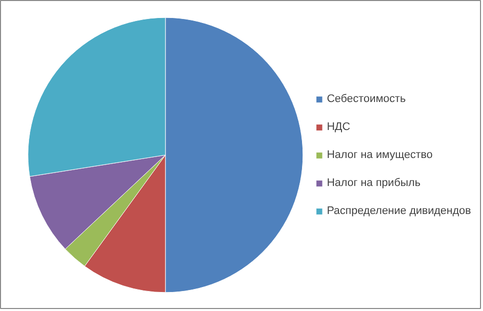  What do you see at coordinates (398, 210) in the screenshot?
I see `legend-label: Распределение дивидендов` at bounding box center [398, 210].